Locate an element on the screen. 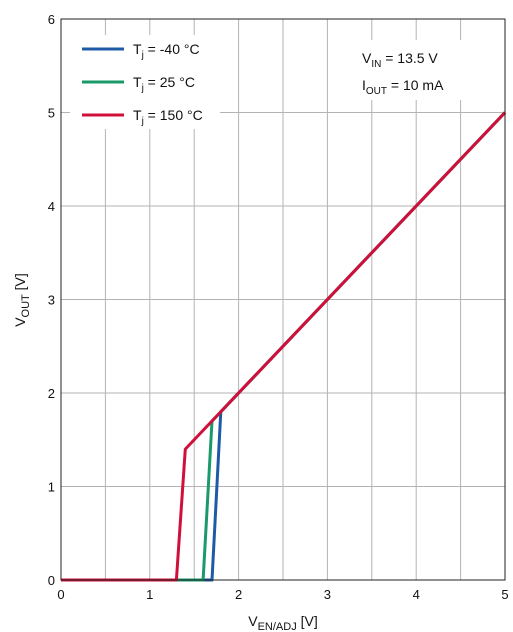 The image size is (513, 632). y-tick-label: 4 is located at coordinates (51, 206).